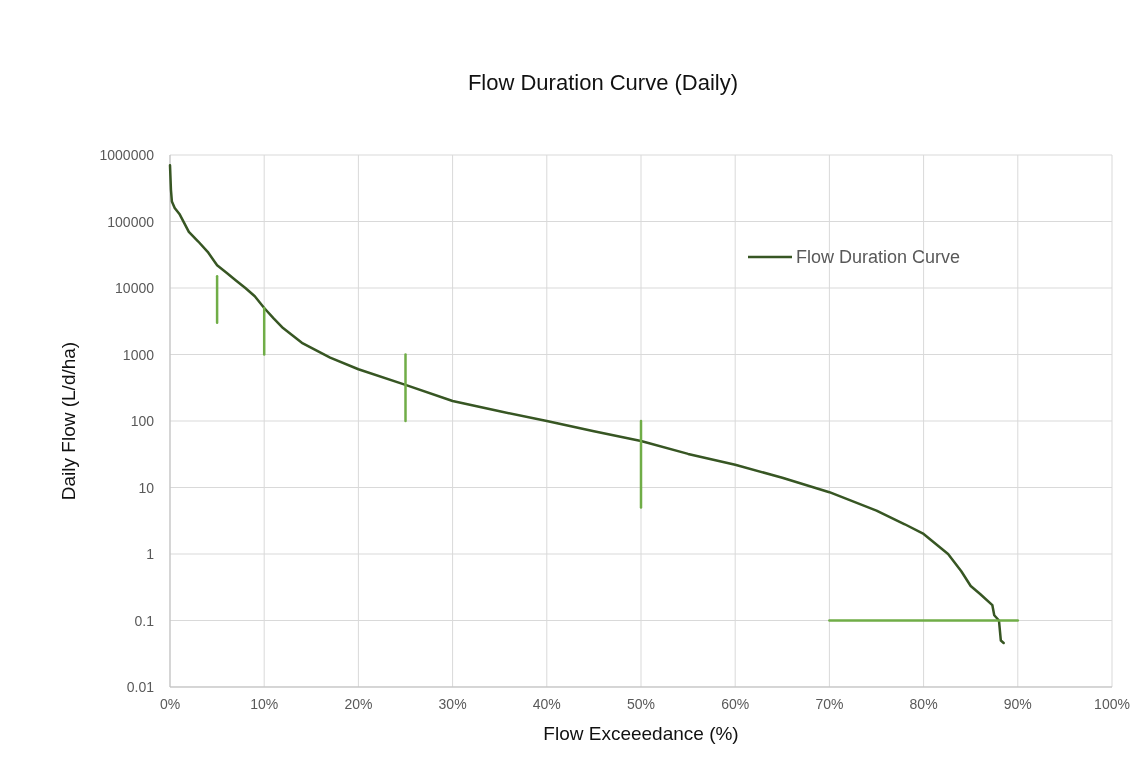 The image size is (1138, 776). I want to click on legend-label: Flow Duration Curve, so click(878, 257).